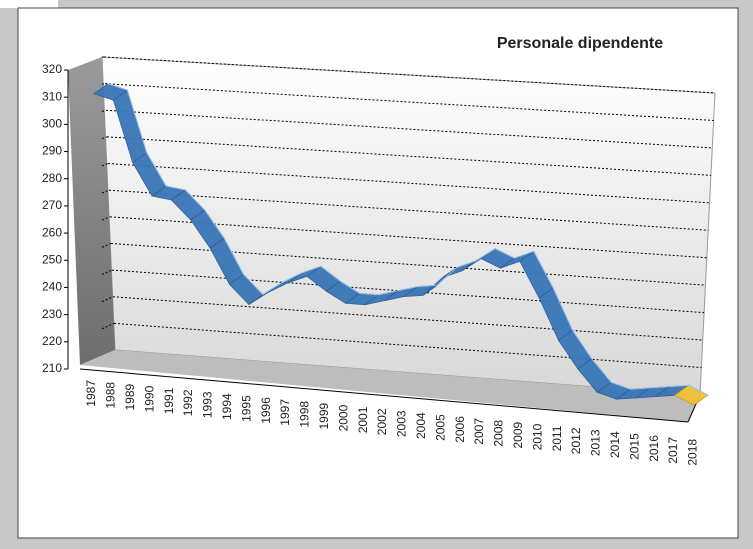 Image resolution: width=753 pixels, height=549 pixels. What do you see at coordinates (188, 402) in the screenshot?
I see `x-tick-label: 1992` at bounding box center [188, 402].